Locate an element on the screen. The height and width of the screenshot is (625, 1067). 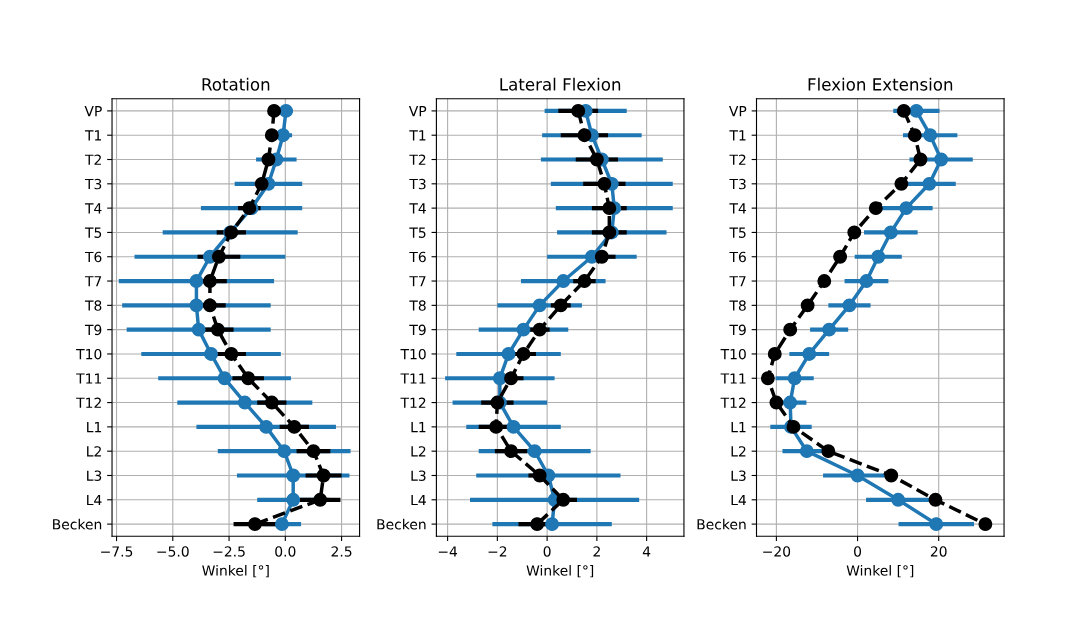
x-tick-label: −4 is located at coordinates (448, 551).